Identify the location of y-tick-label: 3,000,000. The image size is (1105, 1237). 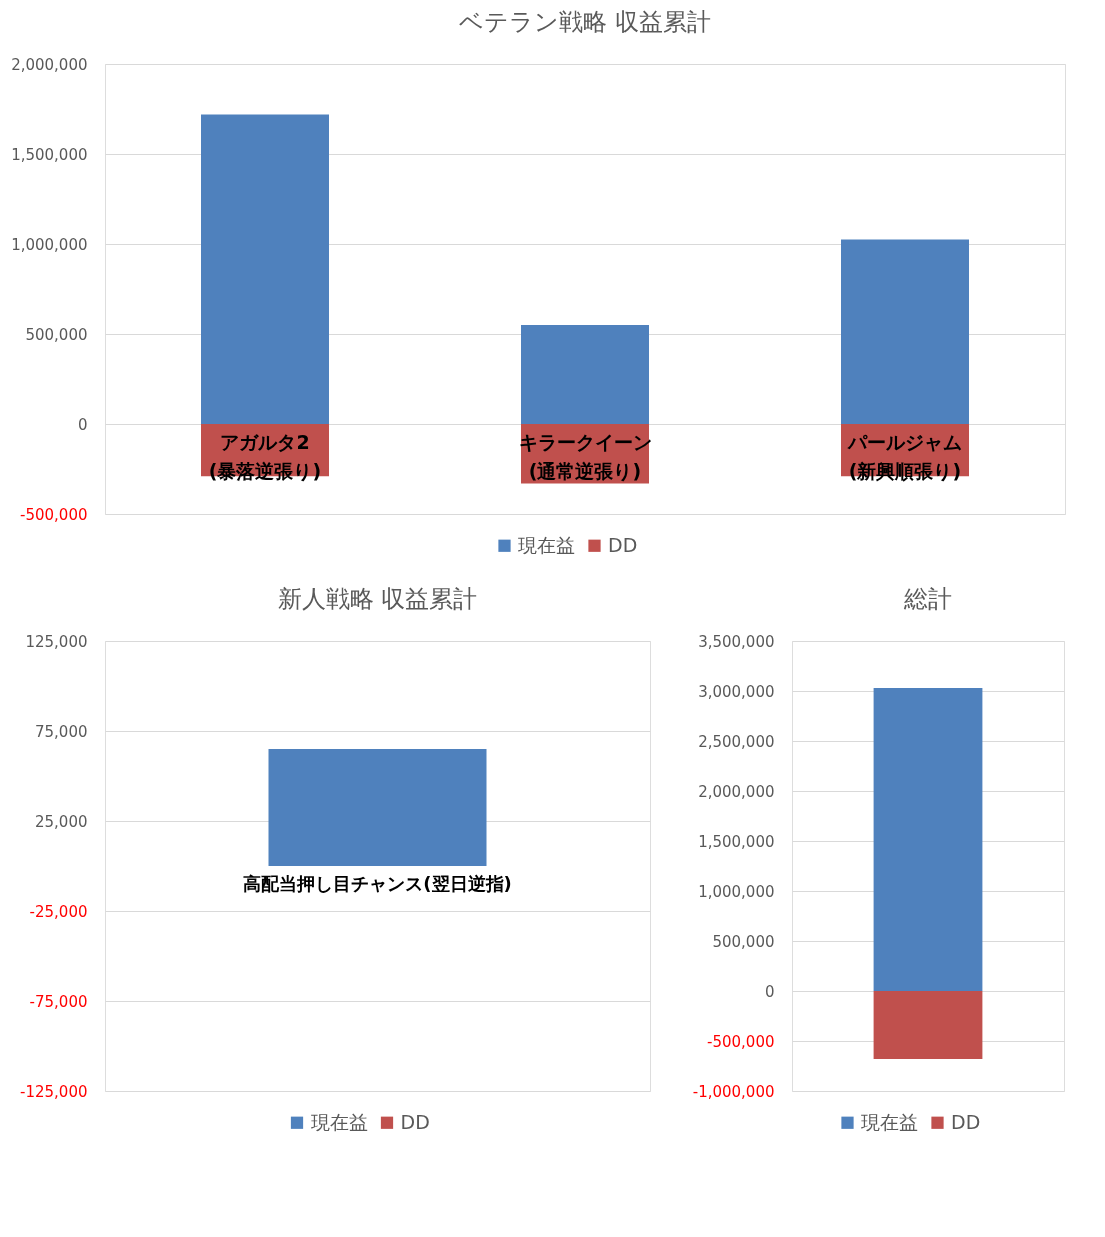
(736, 691).